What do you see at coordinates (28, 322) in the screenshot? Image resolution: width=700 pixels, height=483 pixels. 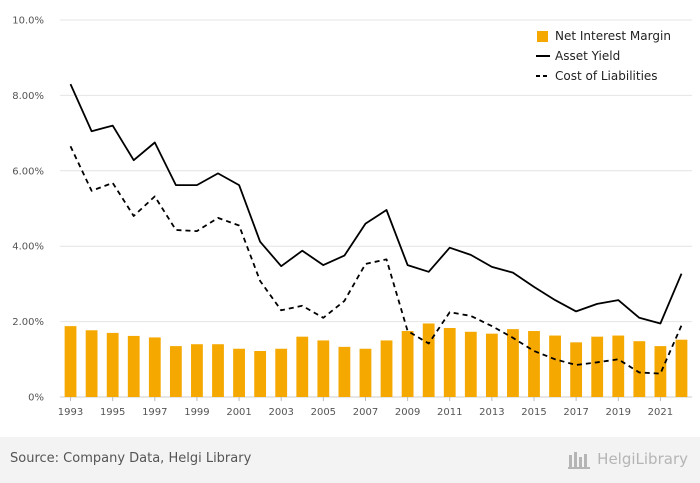 I see `y-tick-label: 2.00%` at bounding box center [28, 322].